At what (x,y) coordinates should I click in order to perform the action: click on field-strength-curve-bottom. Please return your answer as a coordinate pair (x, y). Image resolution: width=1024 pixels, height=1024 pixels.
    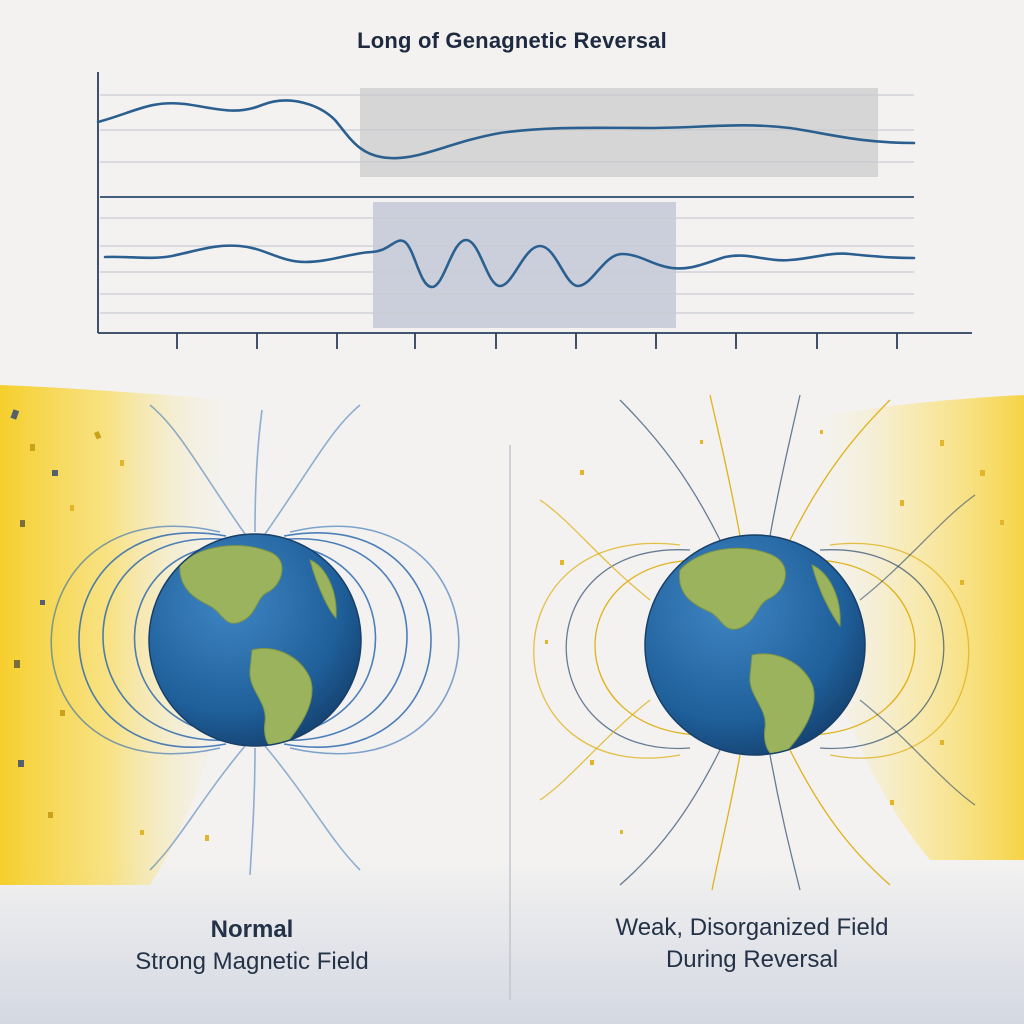
    Looking at the image, I should click on (509, 263).